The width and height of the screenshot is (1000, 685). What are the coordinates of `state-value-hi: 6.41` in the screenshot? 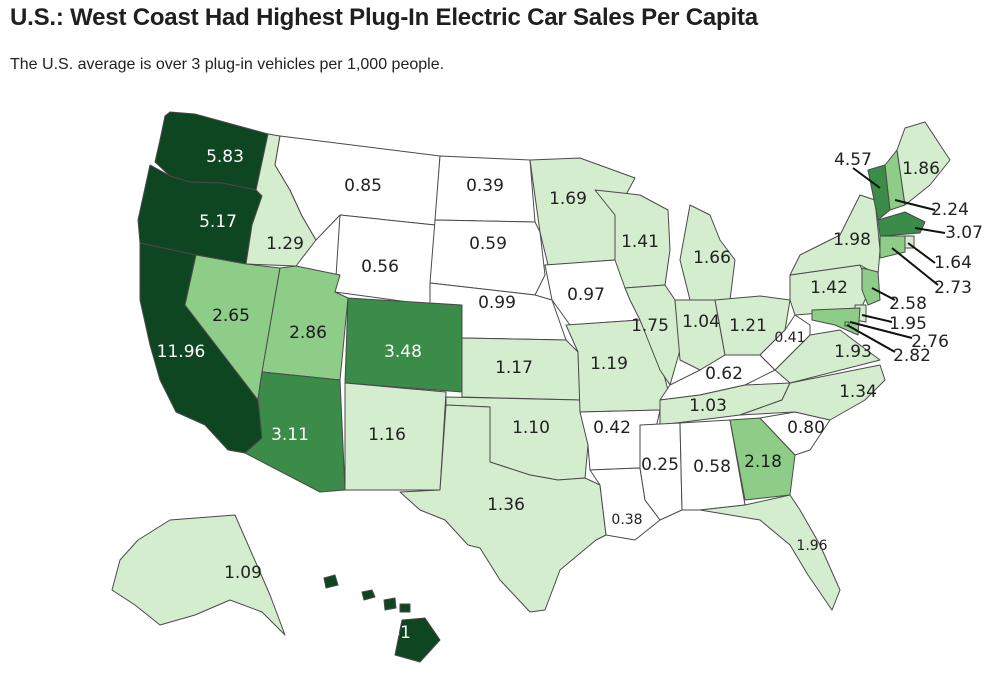 It's located at (392, 633).